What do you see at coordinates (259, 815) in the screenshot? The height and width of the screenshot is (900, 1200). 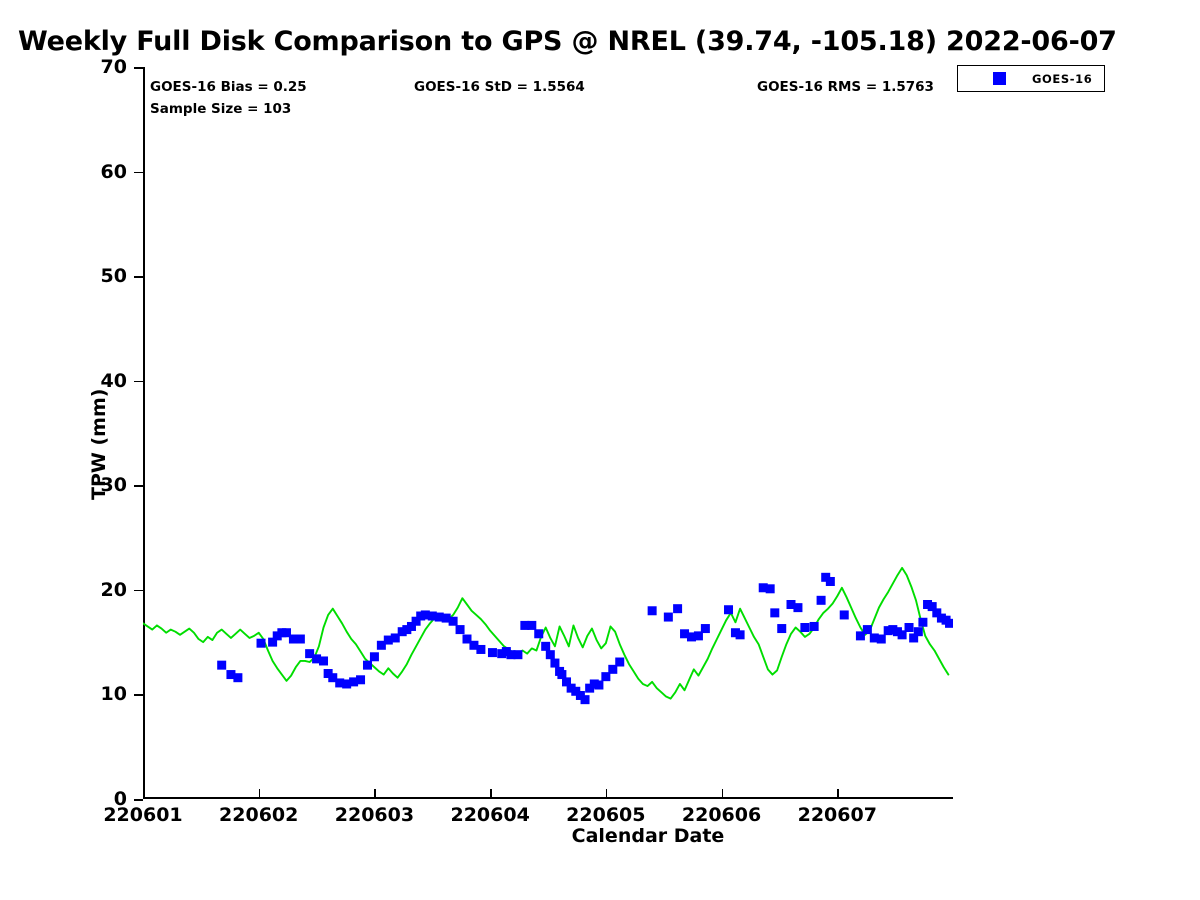 I see `x-tick-label-220602: 220602` at bounding box center [259, 815].